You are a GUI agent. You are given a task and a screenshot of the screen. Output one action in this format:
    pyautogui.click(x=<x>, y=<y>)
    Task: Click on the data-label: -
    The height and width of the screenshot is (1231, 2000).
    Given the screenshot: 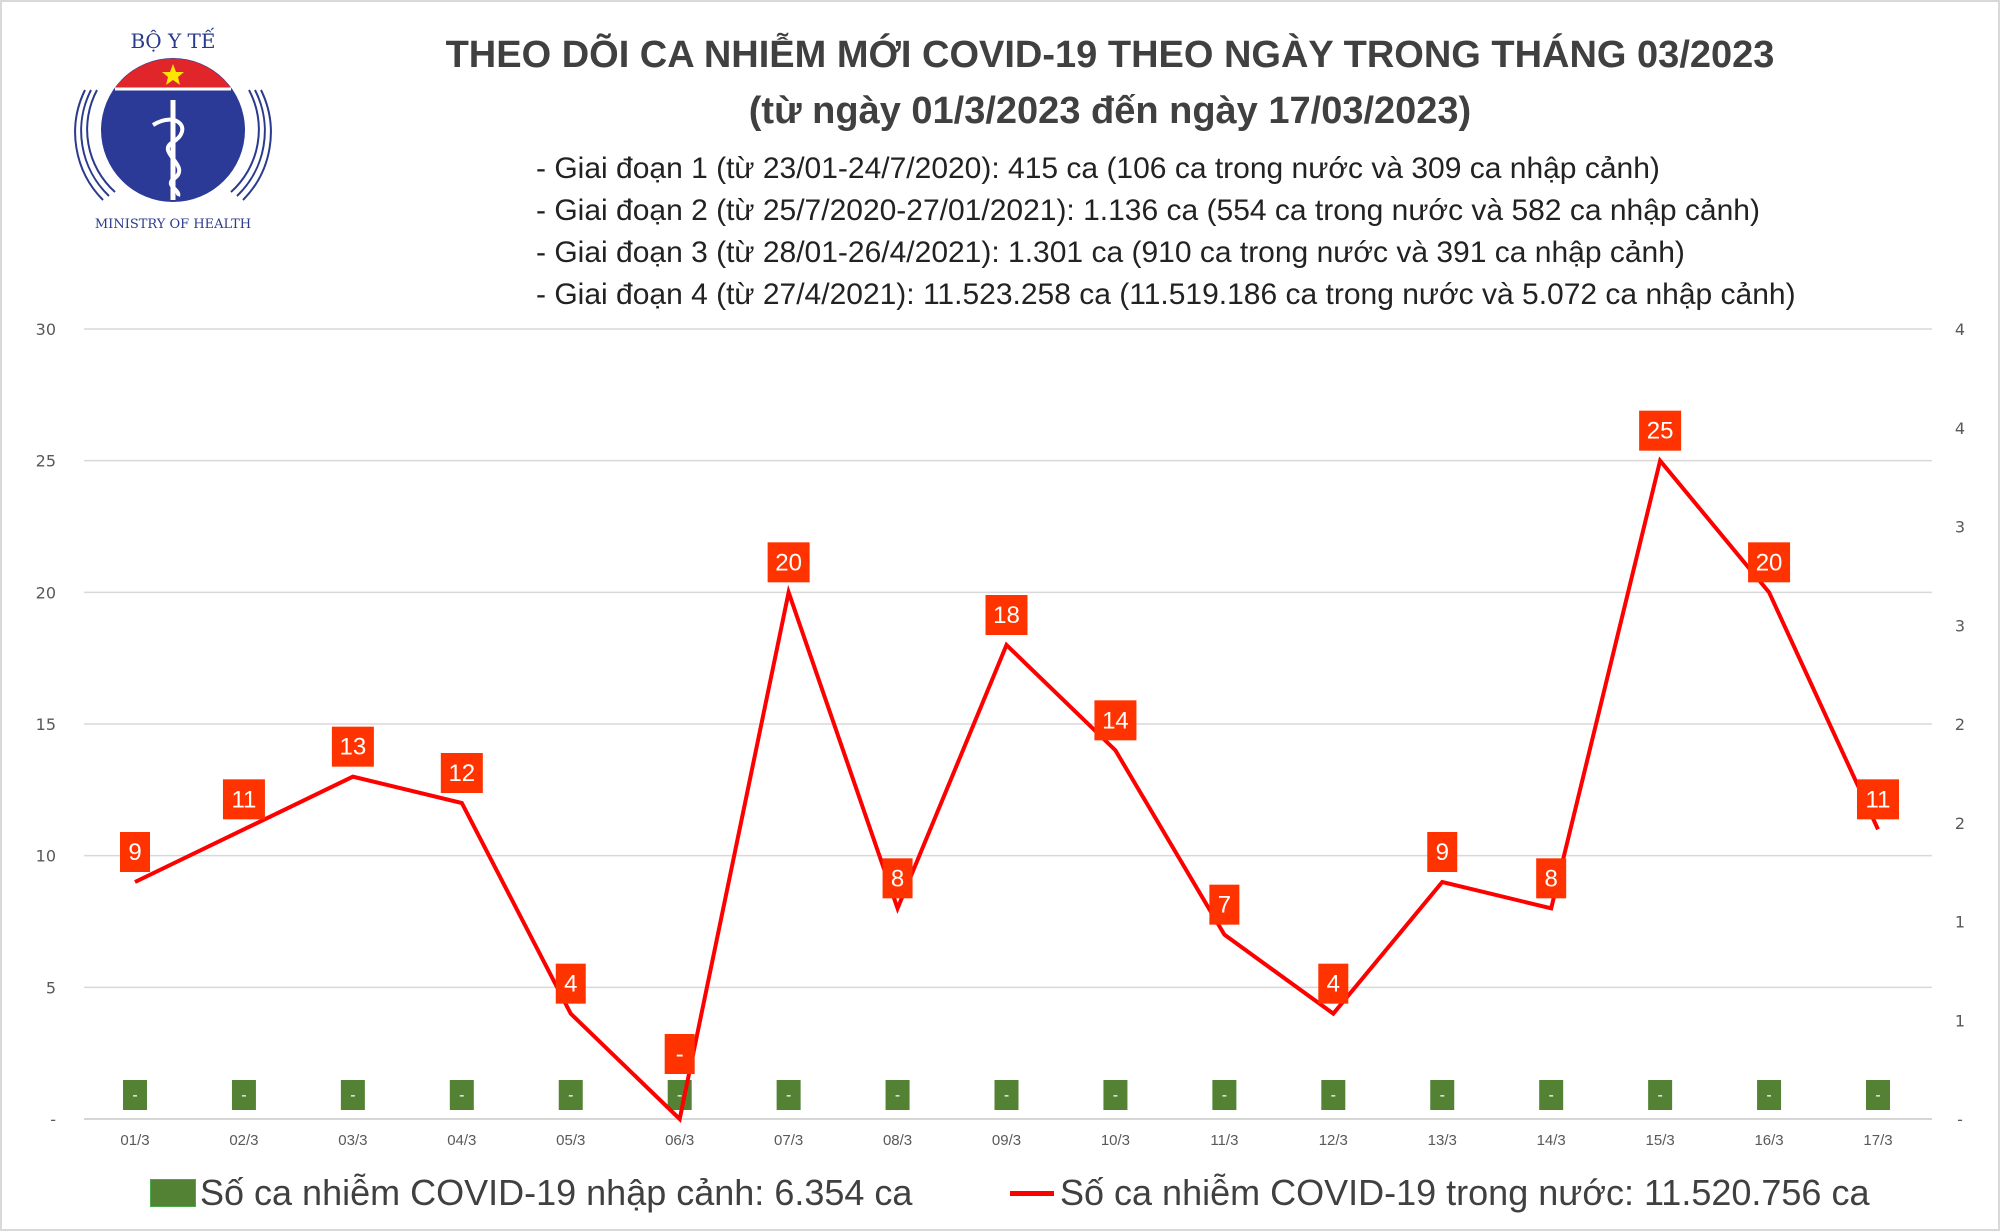 What is the action you would take?
    pyautogui.click(x=680, y=1054)
    